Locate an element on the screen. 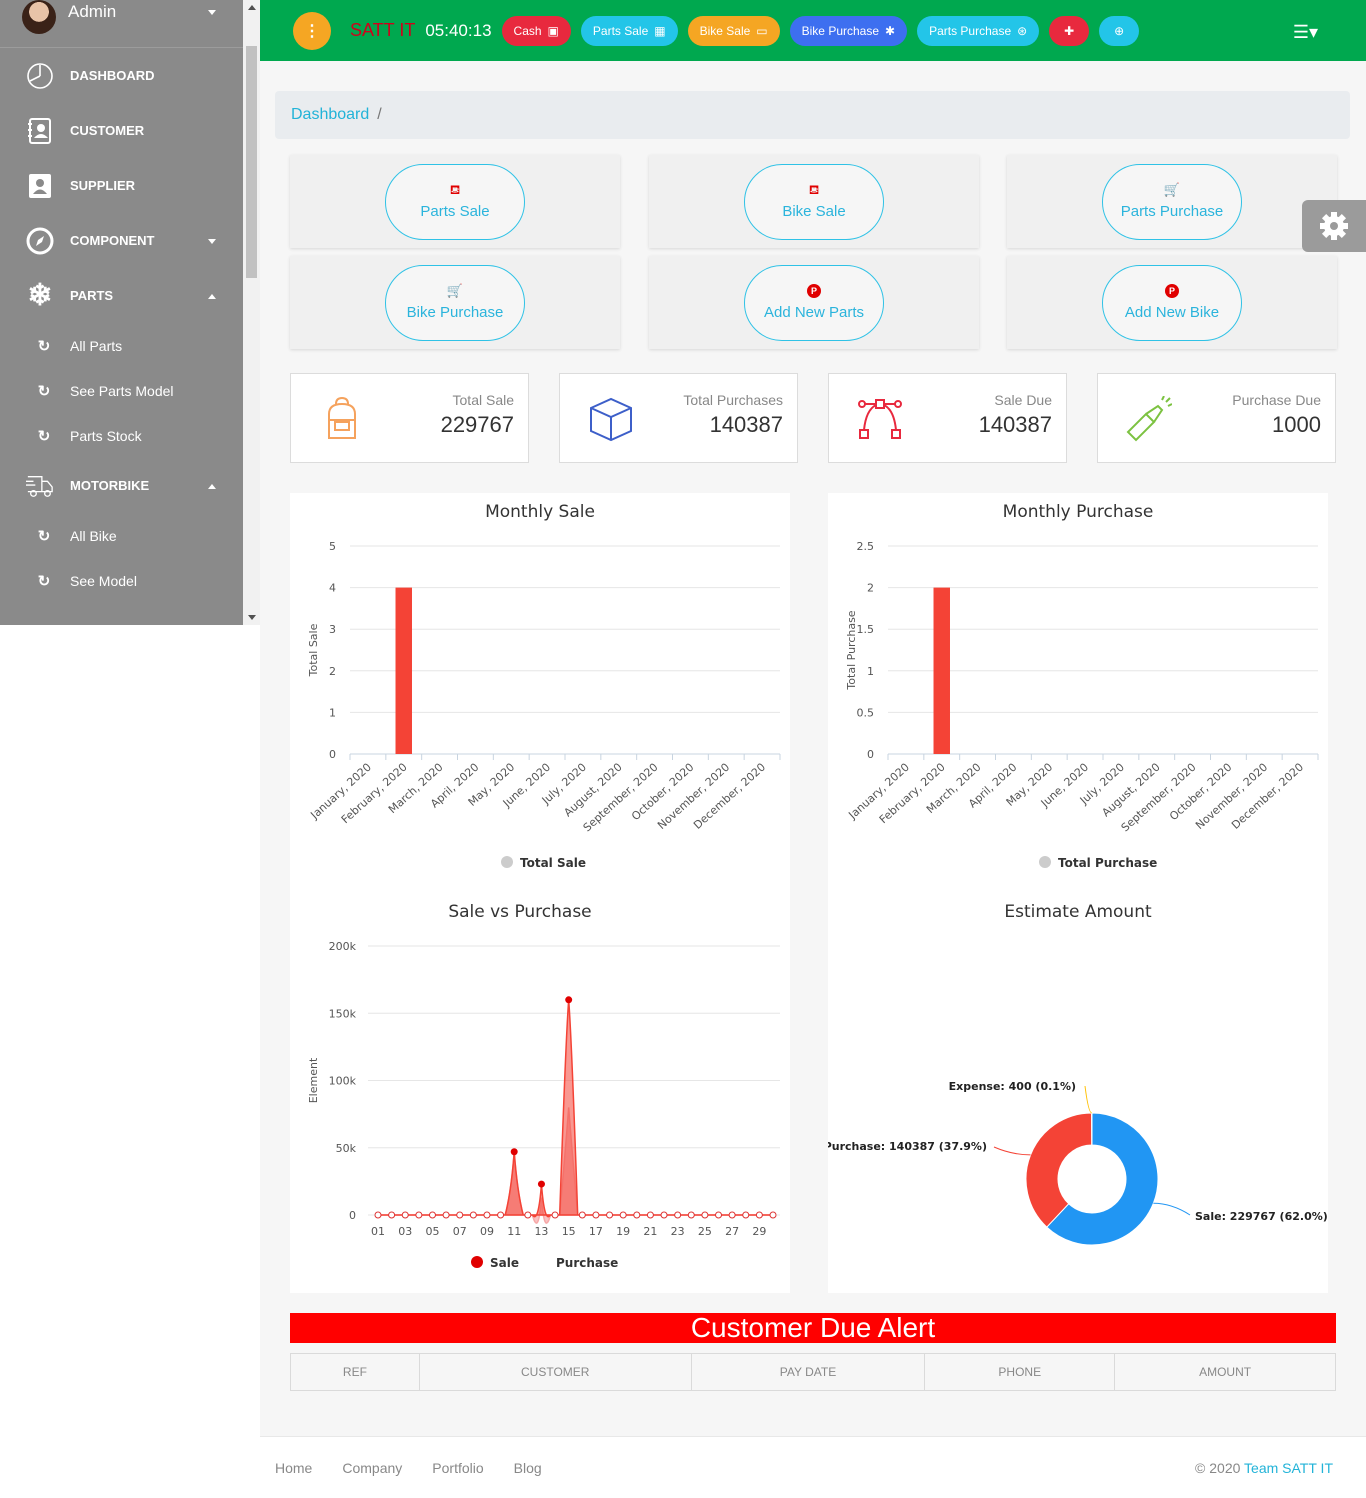  team-link: Team SATT IT is located at coordinates (1288, 1468).